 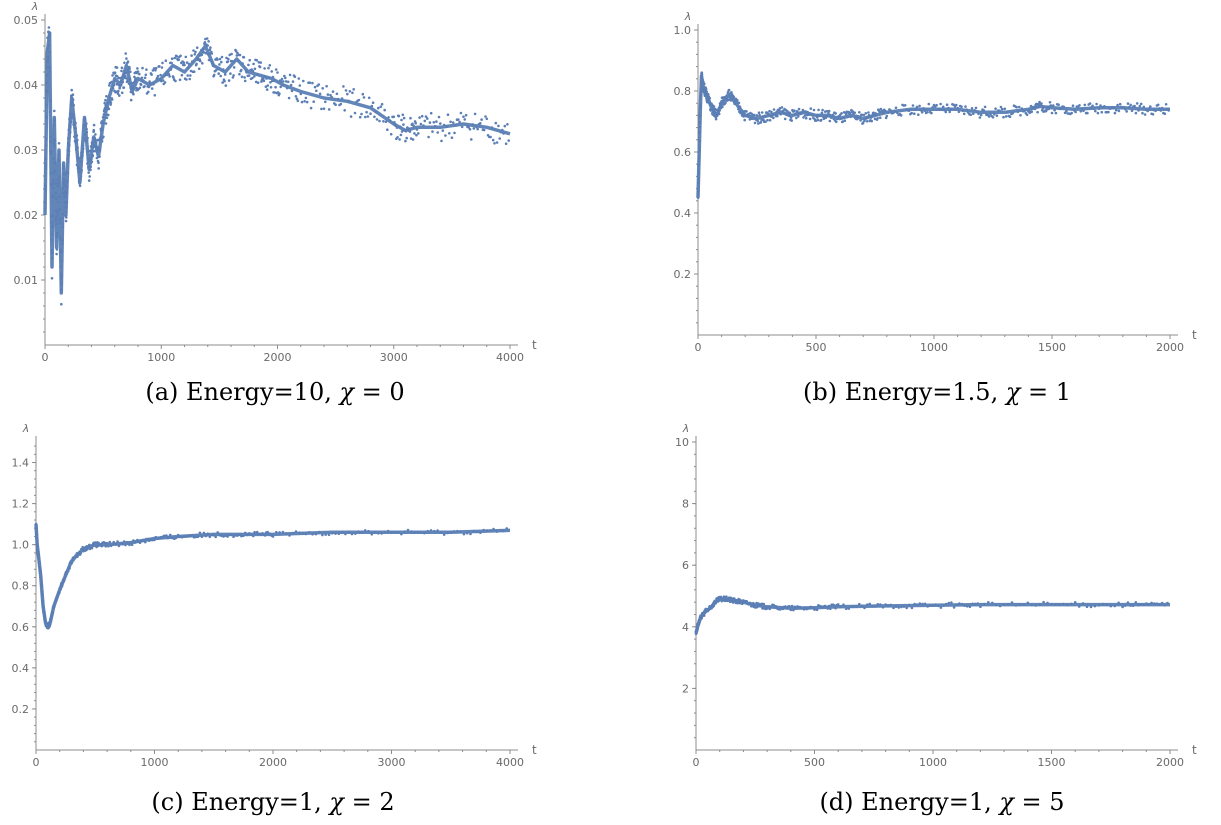 What do you see at coordinates (394, 357) in the screenshot?
I see `x-tick-label: 3000` at bounding box center [394, 357].